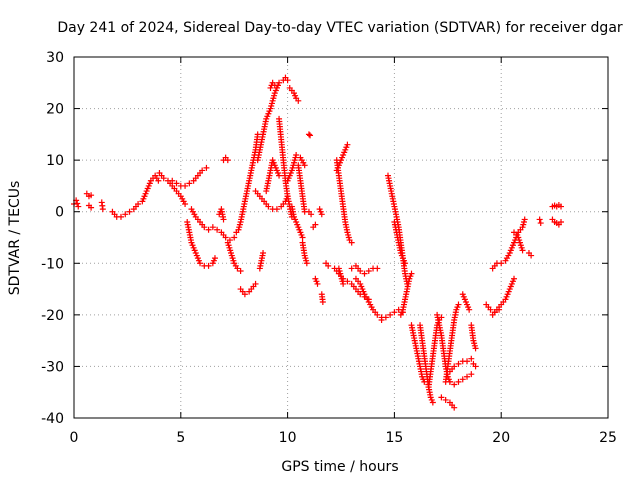 This screenshot has width=640, height=480. What do you see at coordinates (55, 110) in the screenshot?
I see `y-tick-label: 20` at bounding box center [55, 110].